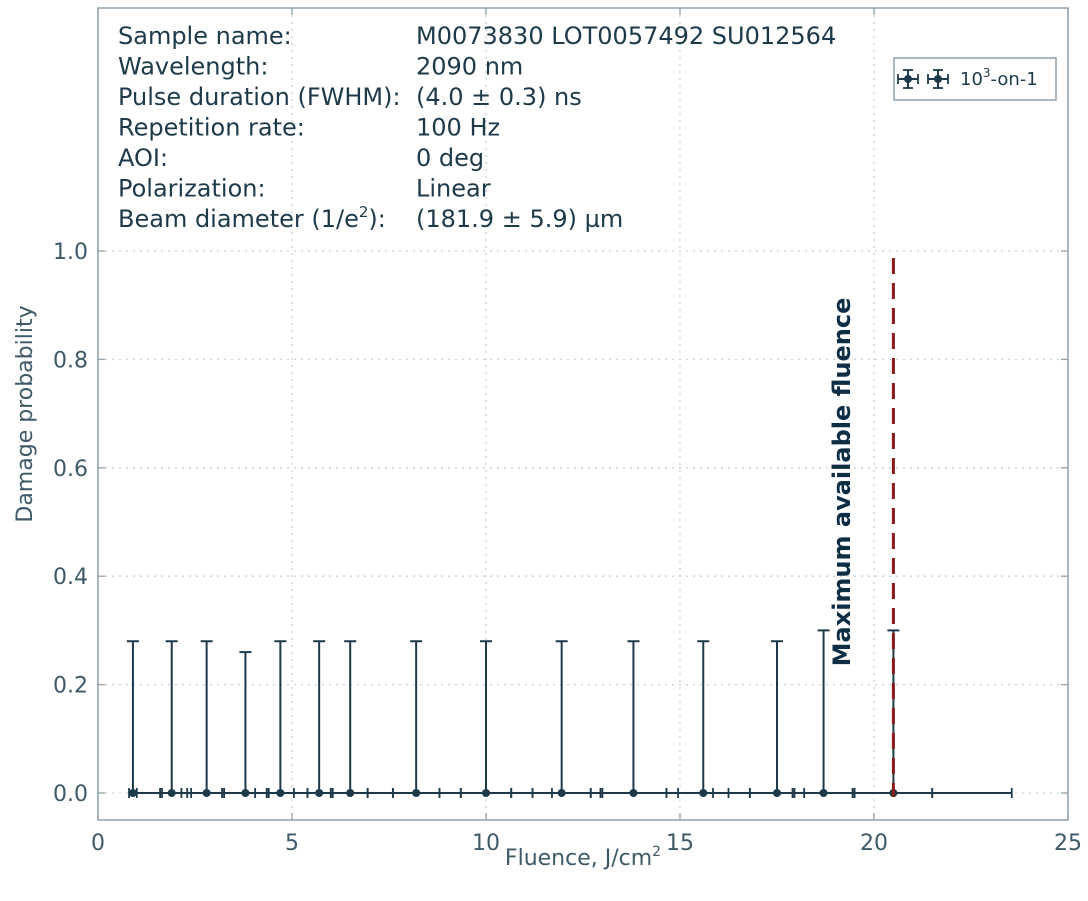  I want to click on max-fluence-annotation: Maximum available fluence, so click(842, 482).